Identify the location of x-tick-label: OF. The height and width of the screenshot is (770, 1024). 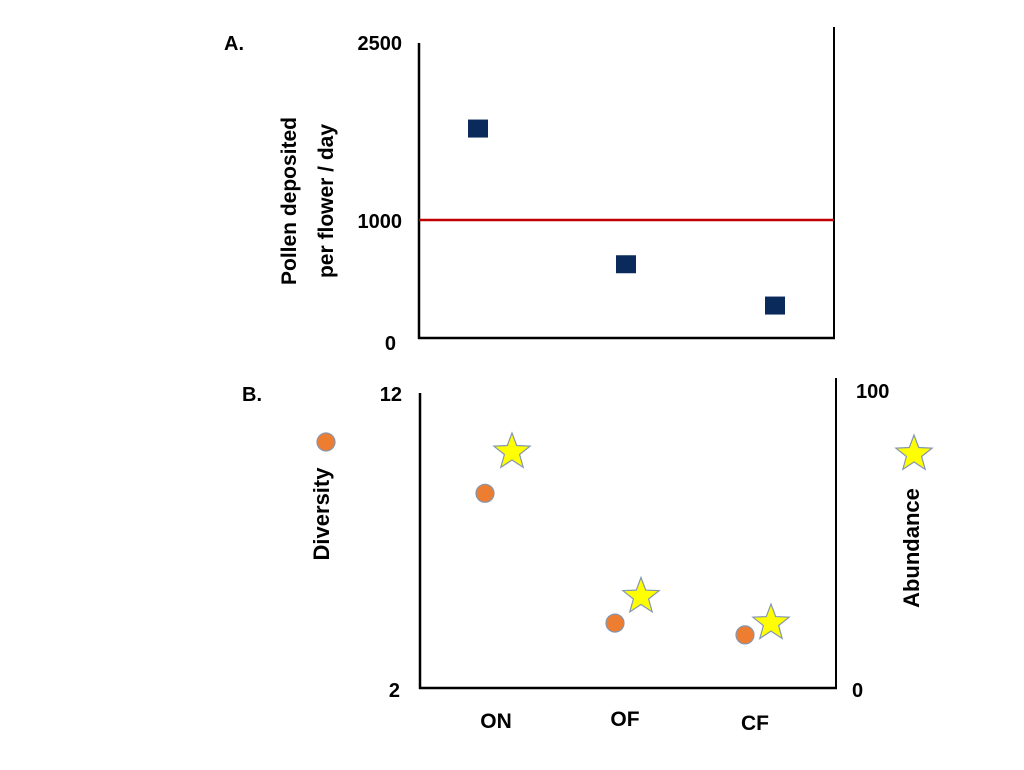
(624, 719).